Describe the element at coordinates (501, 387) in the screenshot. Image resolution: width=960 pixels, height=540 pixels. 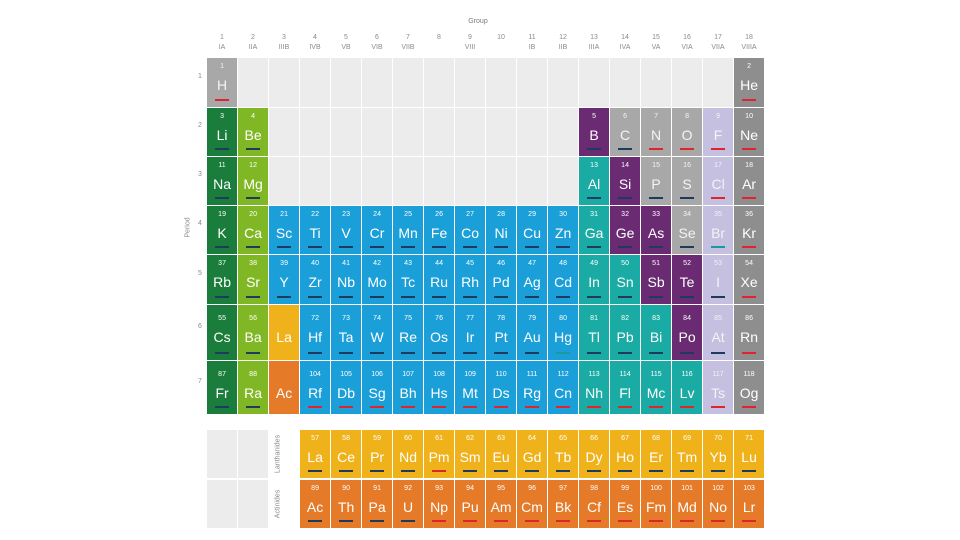
I see `element-ds: 110 Ds` at that location.